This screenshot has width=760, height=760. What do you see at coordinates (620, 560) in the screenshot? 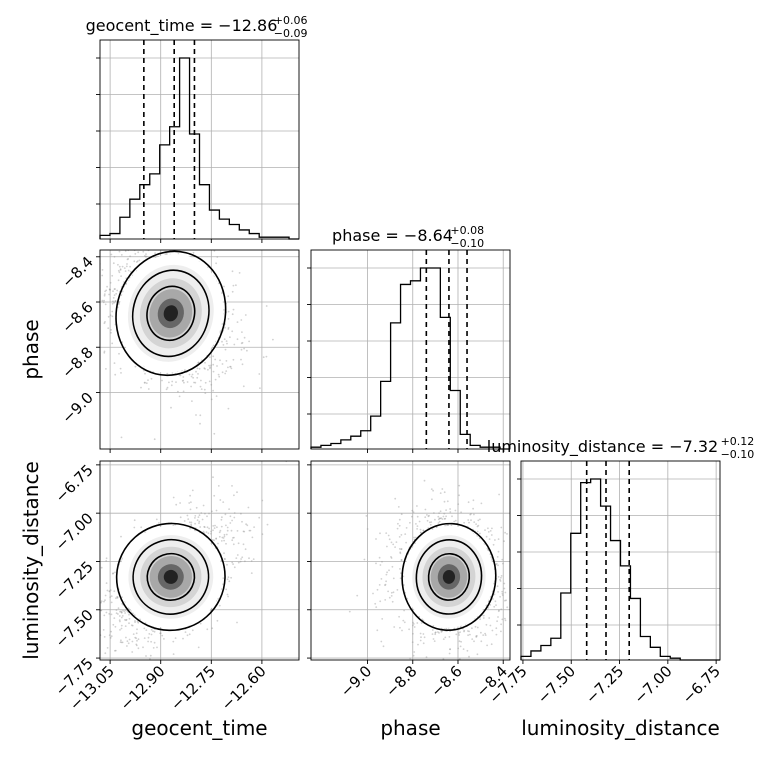
I see `panel-frame` at bounding box center [620, 560].